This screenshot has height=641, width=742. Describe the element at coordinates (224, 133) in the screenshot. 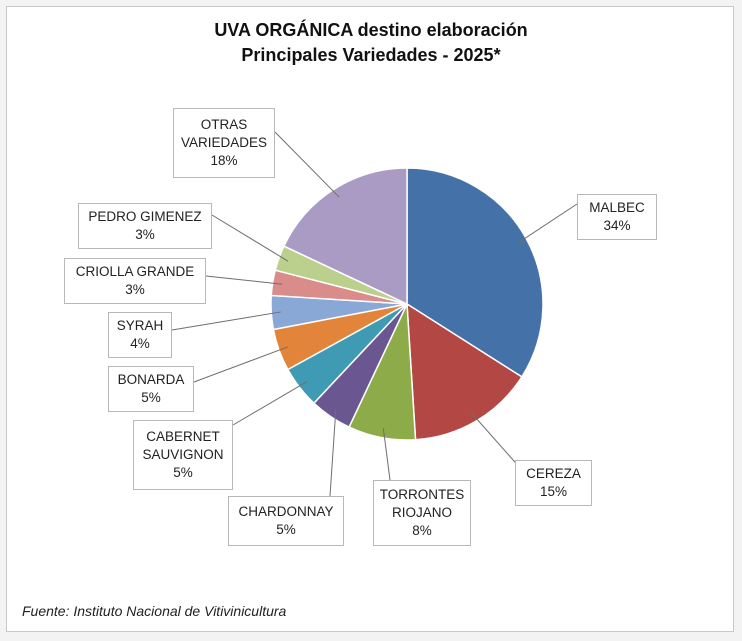

I see `slice-name: OTRAS VARIEDADES` at that location.